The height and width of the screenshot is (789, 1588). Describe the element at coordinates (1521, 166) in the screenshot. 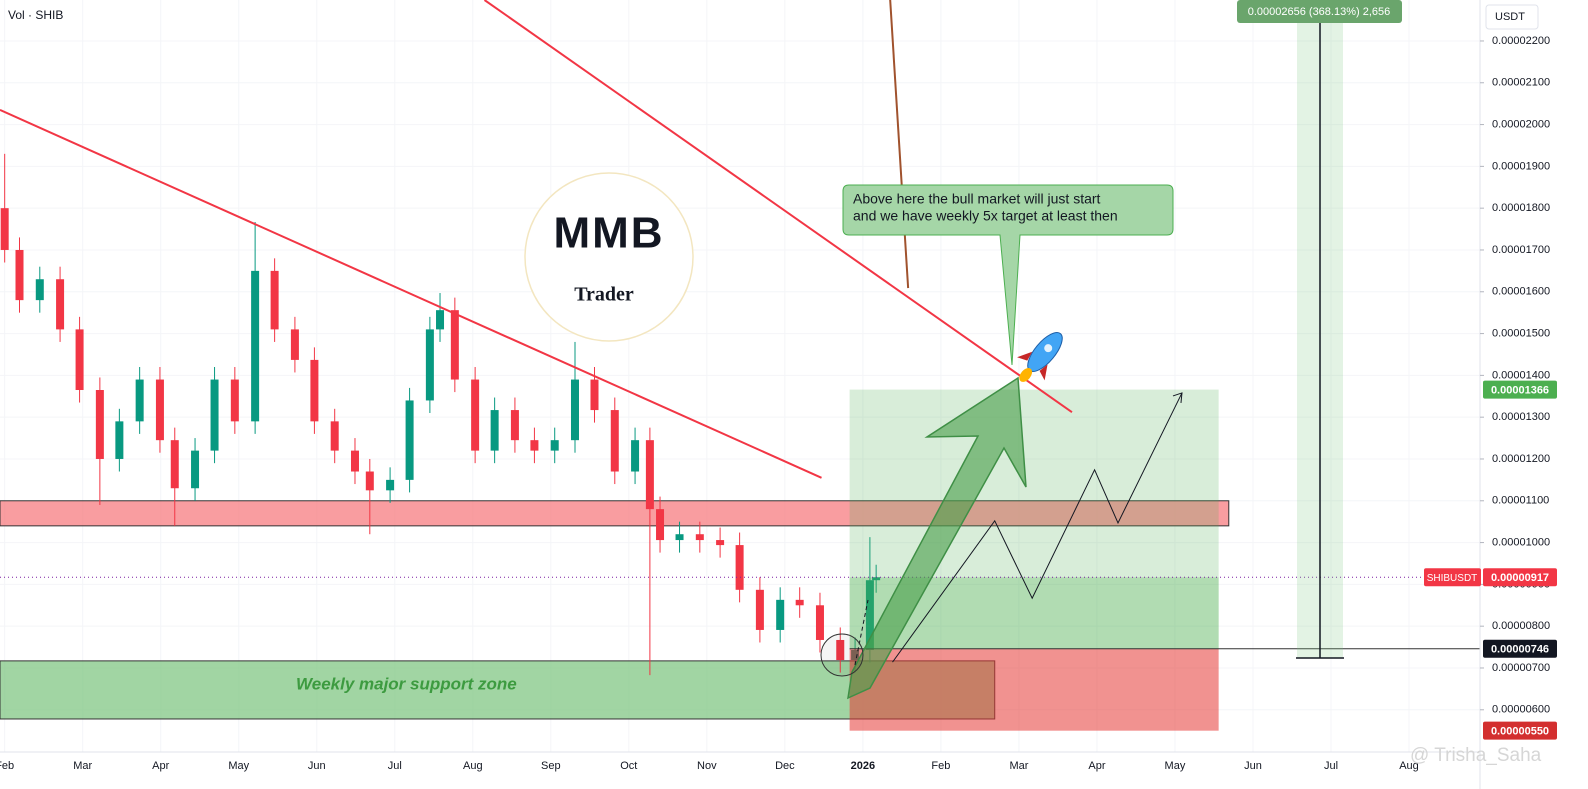

I see `y-tick-label: 0.00001900` at that location.